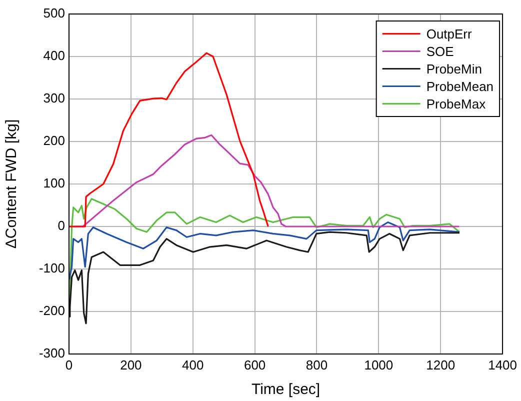 Image resolution: width=521 pixels, height=401 pixels. I want to click on legend-label: ProbeMin, so click(454, 68).